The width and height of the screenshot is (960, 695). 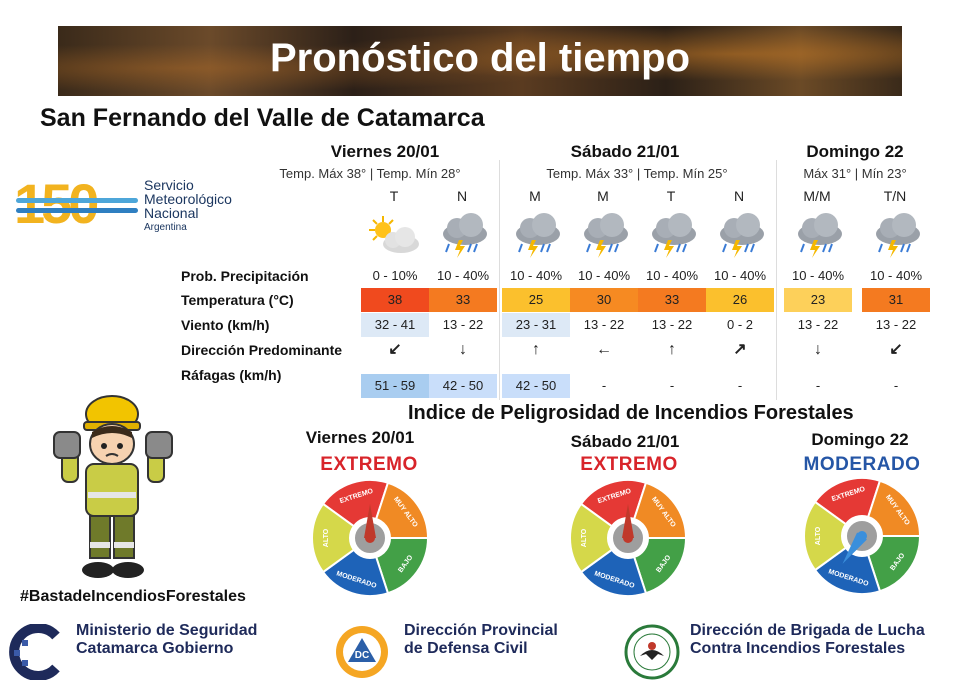 I want to click on cell-wind: 23 - 31, so click(x=536, y=325).